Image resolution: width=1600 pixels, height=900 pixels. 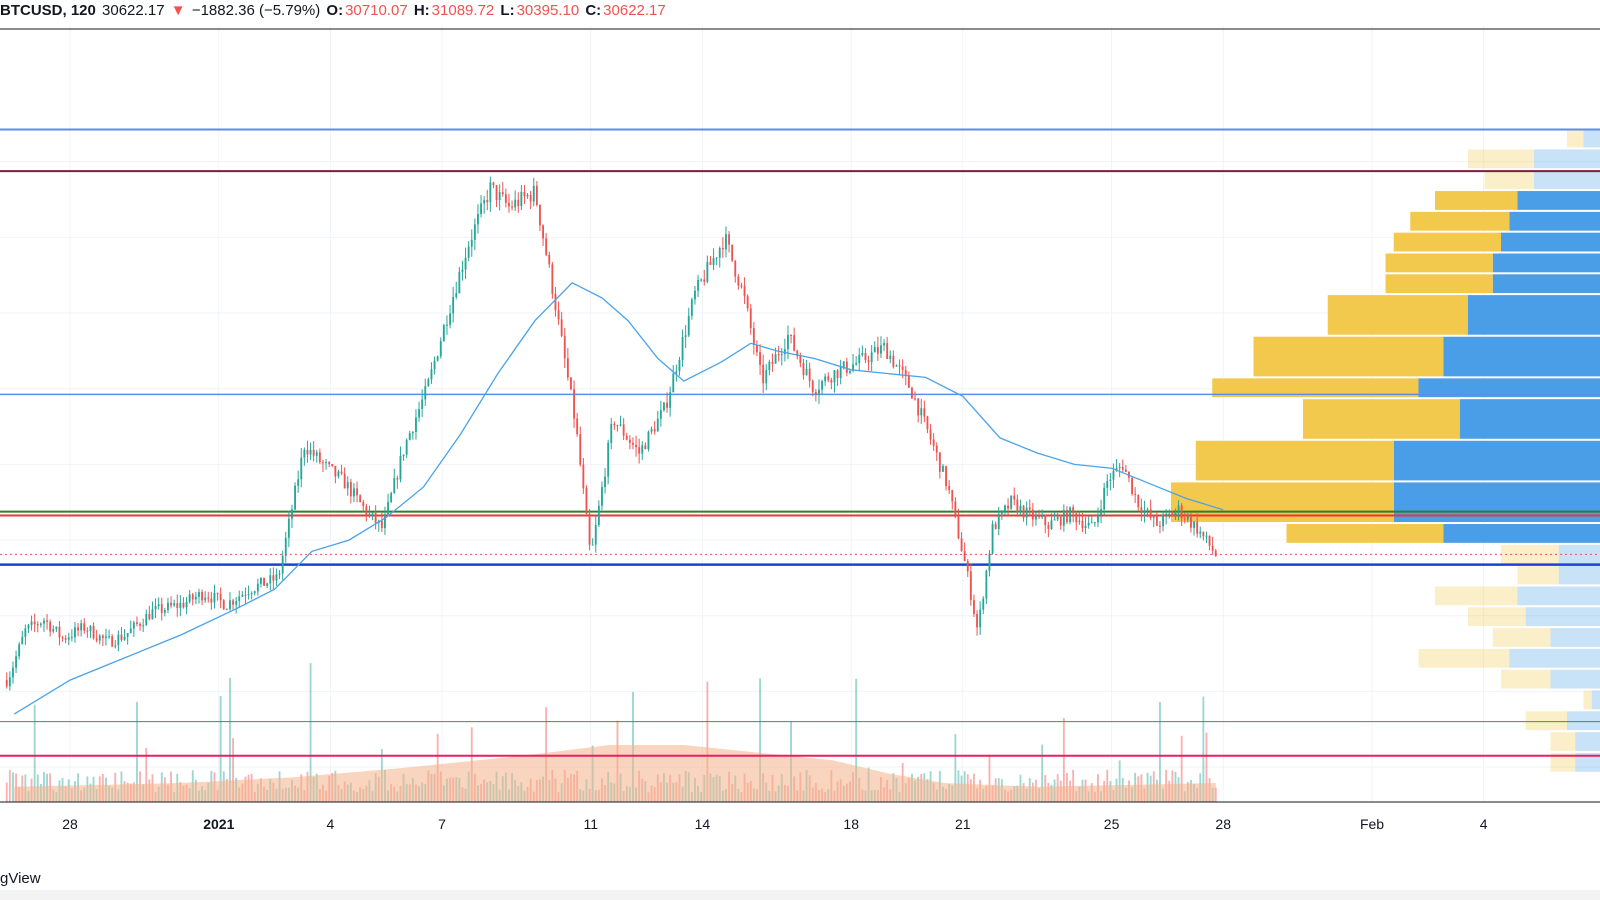 I want to click on close-label: C:, so click(x=593, y=10).